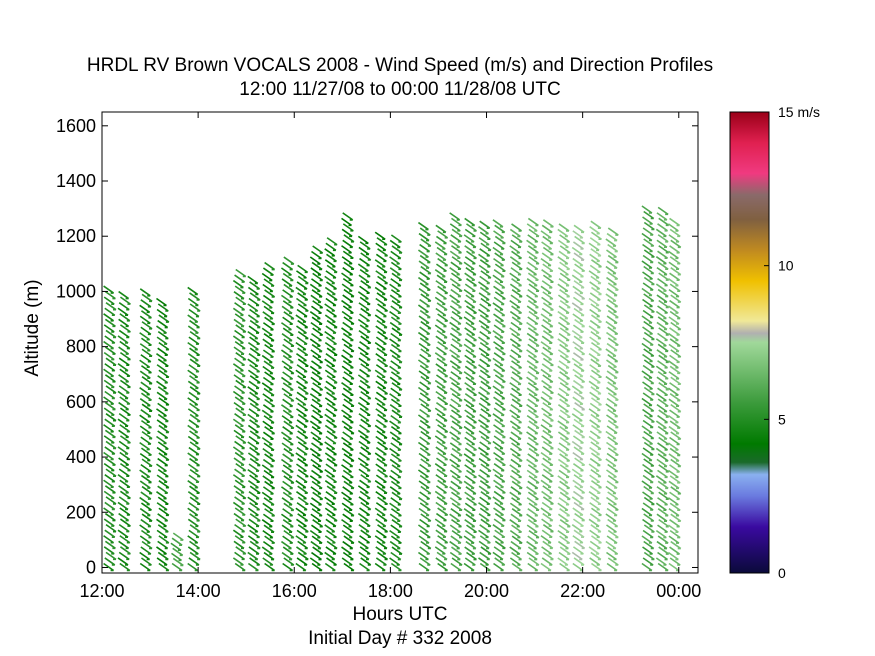 Image resolution: width=875 pixels, height=656 pixels. What do you see at coordinates (799, 112) in the screenshot?
I see `colorbar-top-label: 15 m/s` at bounding box center [799, 112].